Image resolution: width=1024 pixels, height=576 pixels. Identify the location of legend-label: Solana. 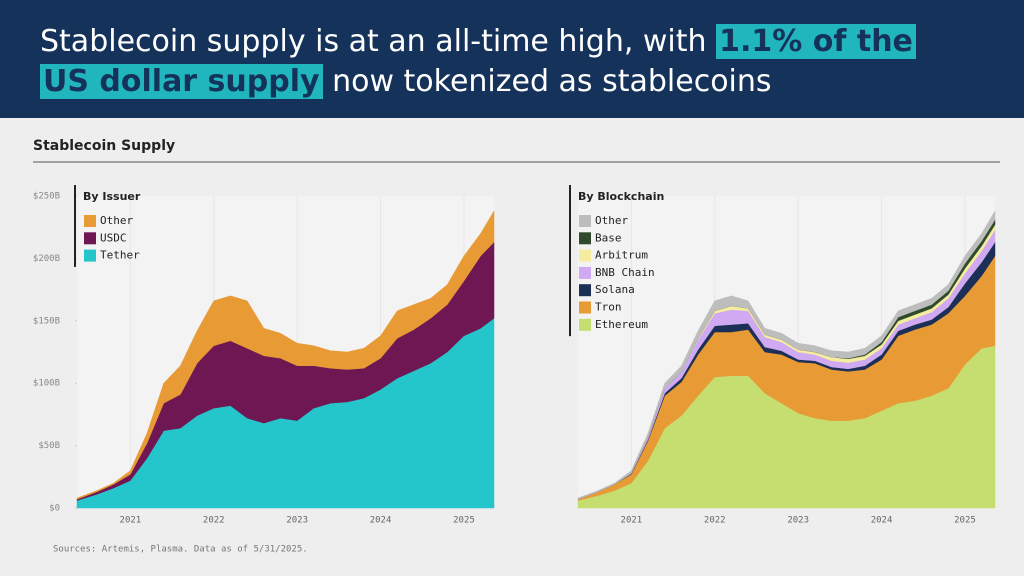
(615, 289).